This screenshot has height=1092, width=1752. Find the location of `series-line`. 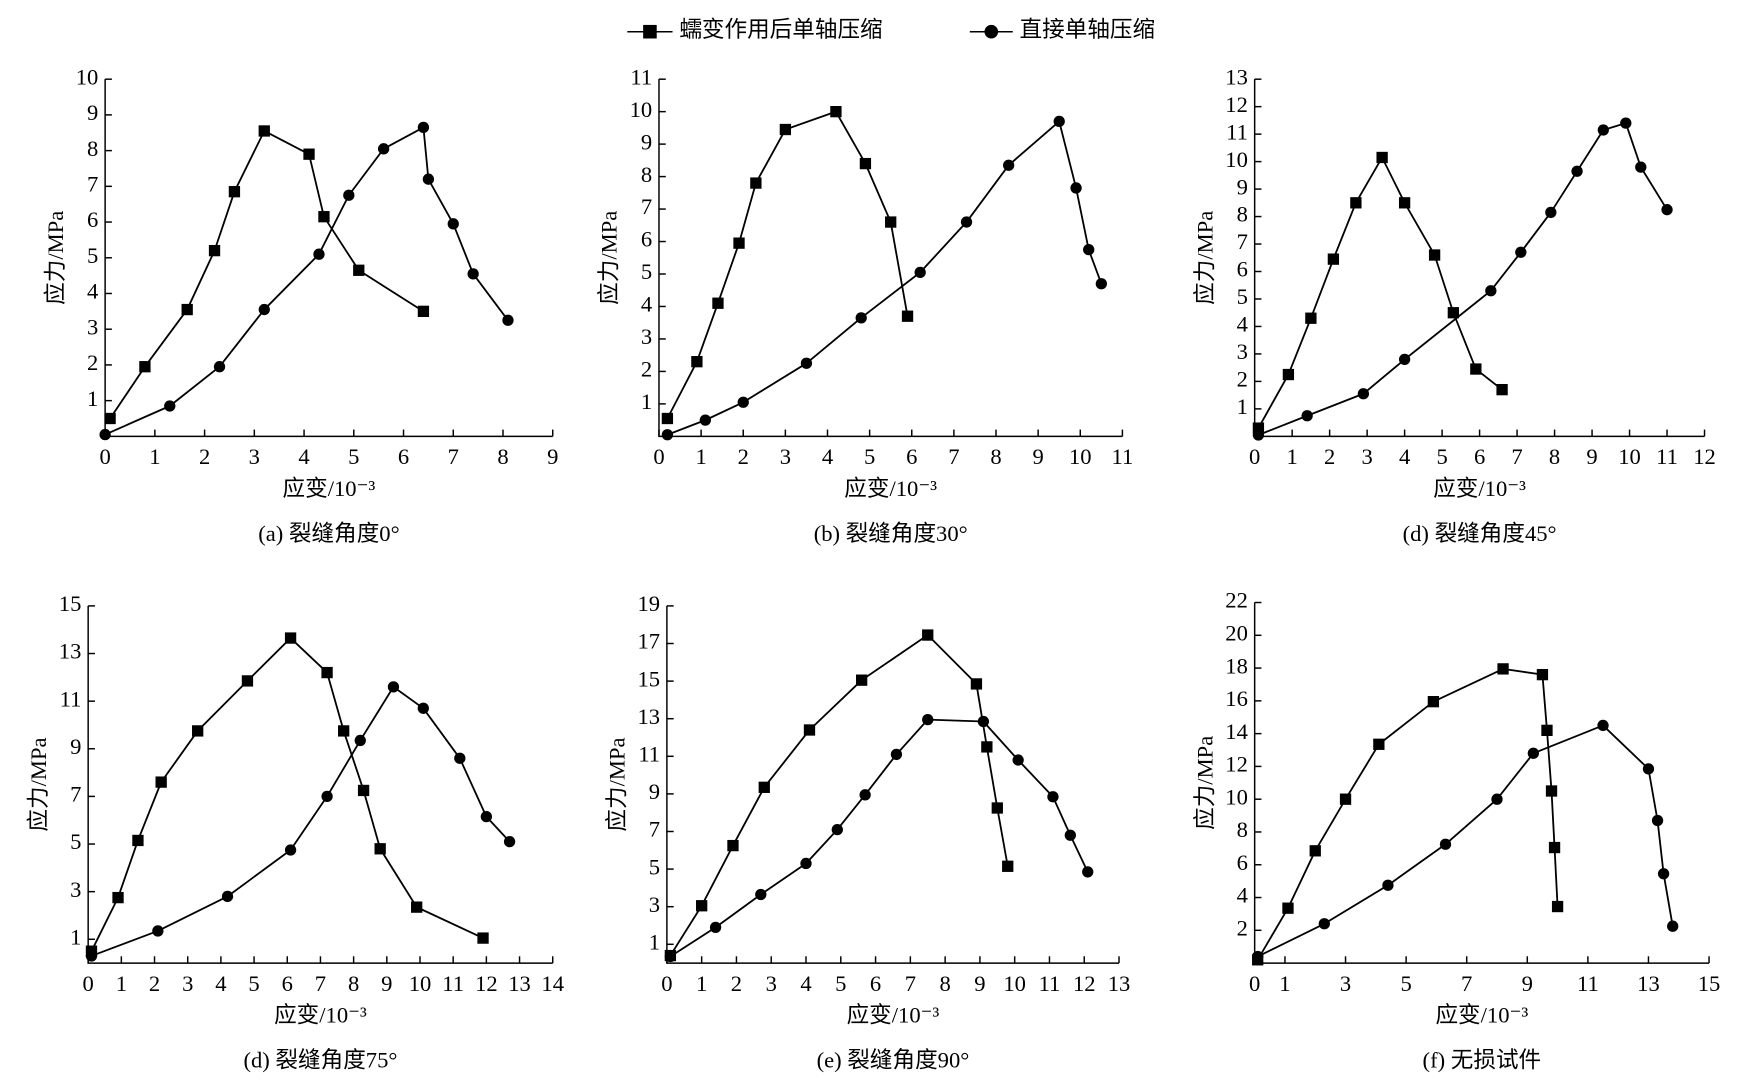

series-line is located at coordinates (885, 278).